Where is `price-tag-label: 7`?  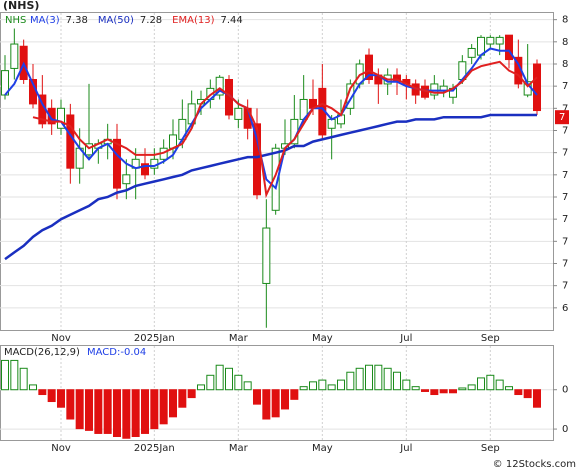
price-tag-label: 7 is located at coordinates (562, 117).